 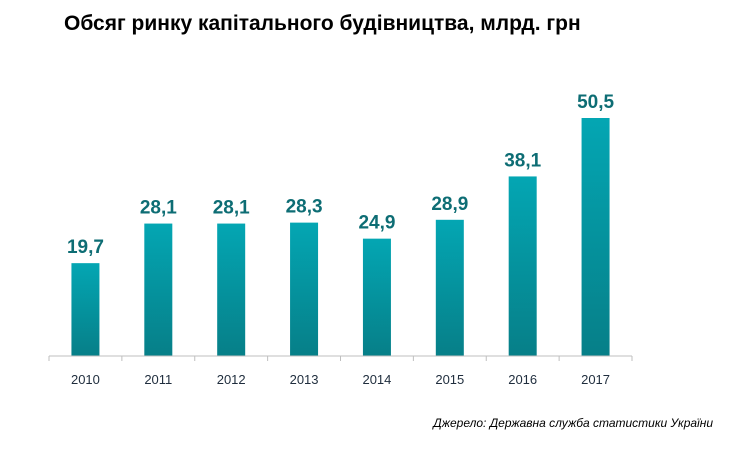 What do you see at coordinates (158, 379) in the screenshot?
I see `x-tick-label-2011: 2011` at bounding box center [158, 379].